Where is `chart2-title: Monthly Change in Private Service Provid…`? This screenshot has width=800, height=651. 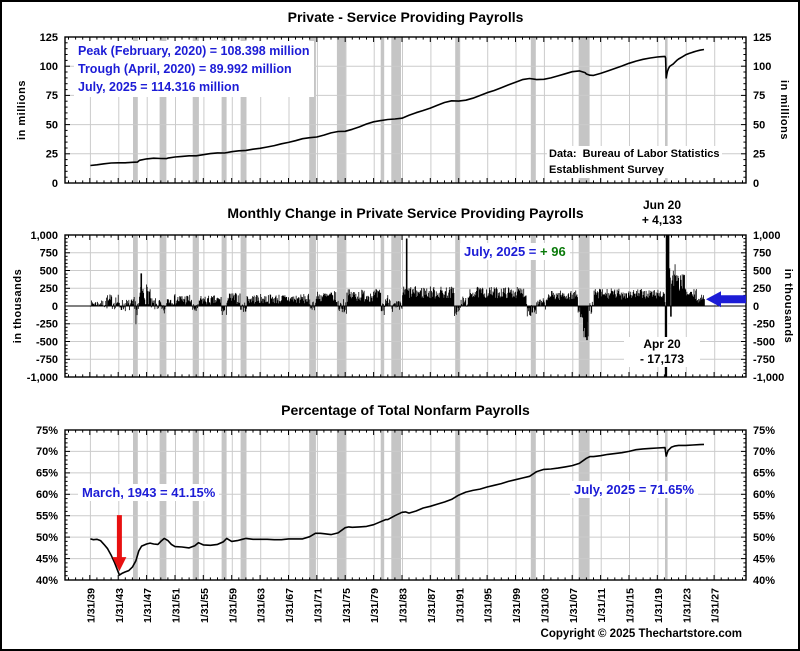 chart2-title: Monthly Change in Private Service Provid… is located at coordinates (405, 213).